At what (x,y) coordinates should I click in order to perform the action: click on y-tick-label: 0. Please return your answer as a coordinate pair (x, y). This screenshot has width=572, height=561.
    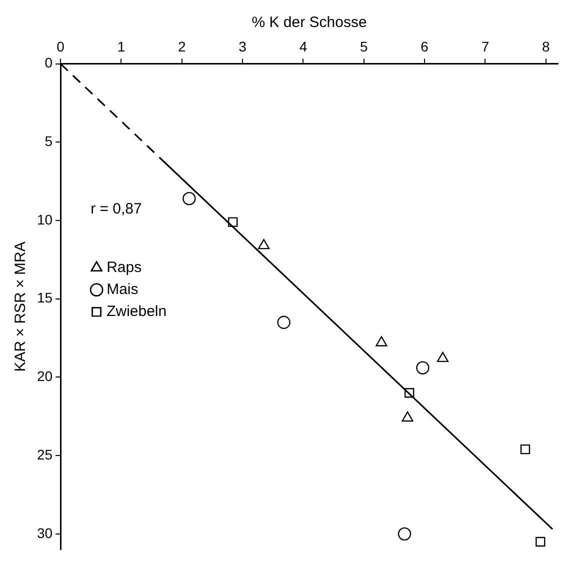
    Looking at the image, I should click on (48, 62).